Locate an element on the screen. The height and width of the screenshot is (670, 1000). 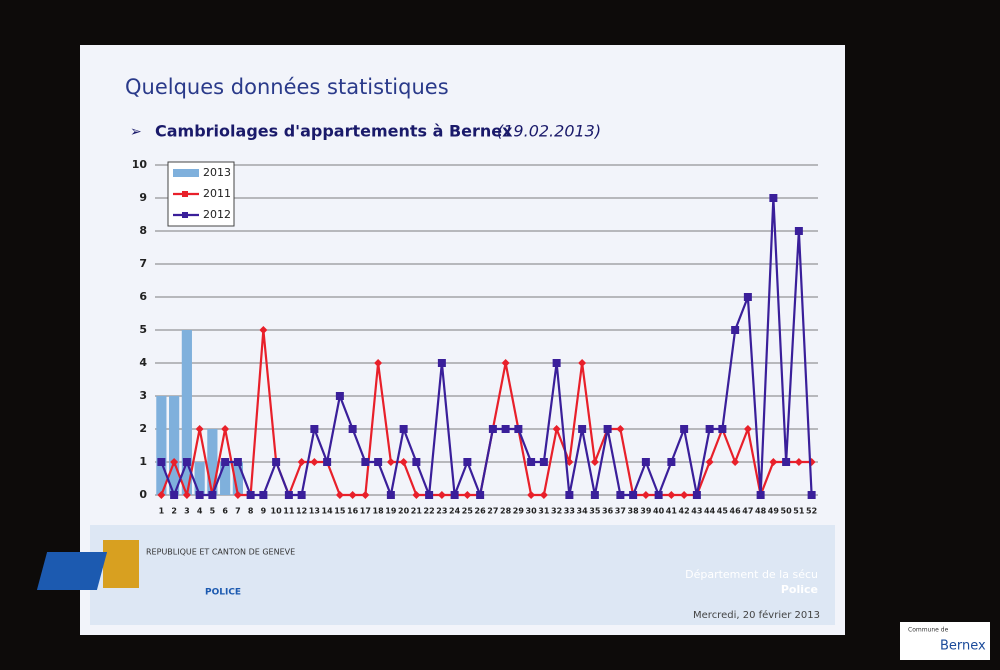
x-tick-label: 34 is located at coordinates (583, 511).